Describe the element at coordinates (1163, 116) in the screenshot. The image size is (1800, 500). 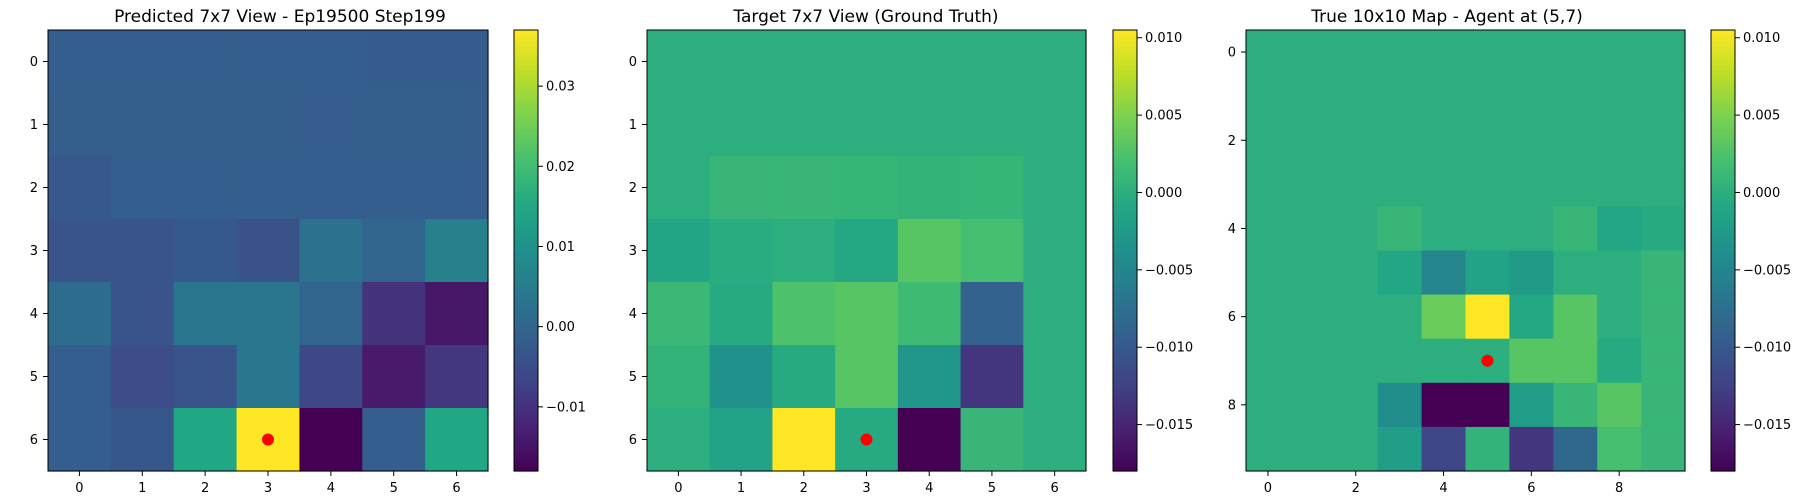
I see `colorbar-tick-label: 0.005` at that location.